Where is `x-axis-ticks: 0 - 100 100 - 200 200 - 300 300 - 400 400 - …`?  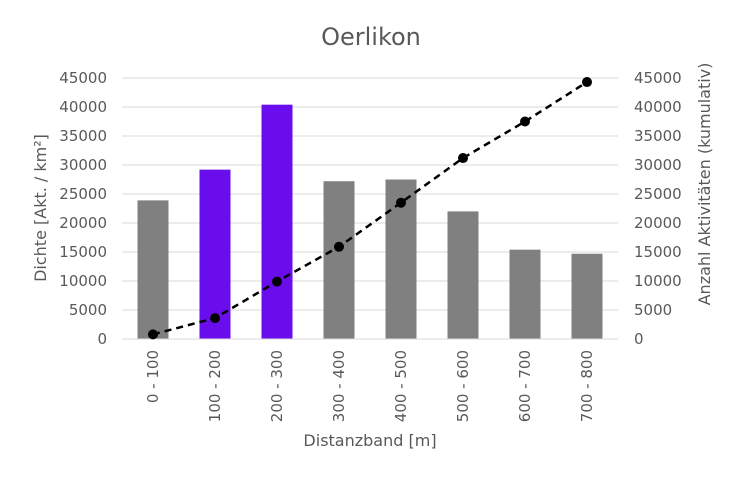
x-axis-ticks: 0 - 100 100 - 200 200 - 300 300 - 400 400 - … is located at coordinates (370, 386).